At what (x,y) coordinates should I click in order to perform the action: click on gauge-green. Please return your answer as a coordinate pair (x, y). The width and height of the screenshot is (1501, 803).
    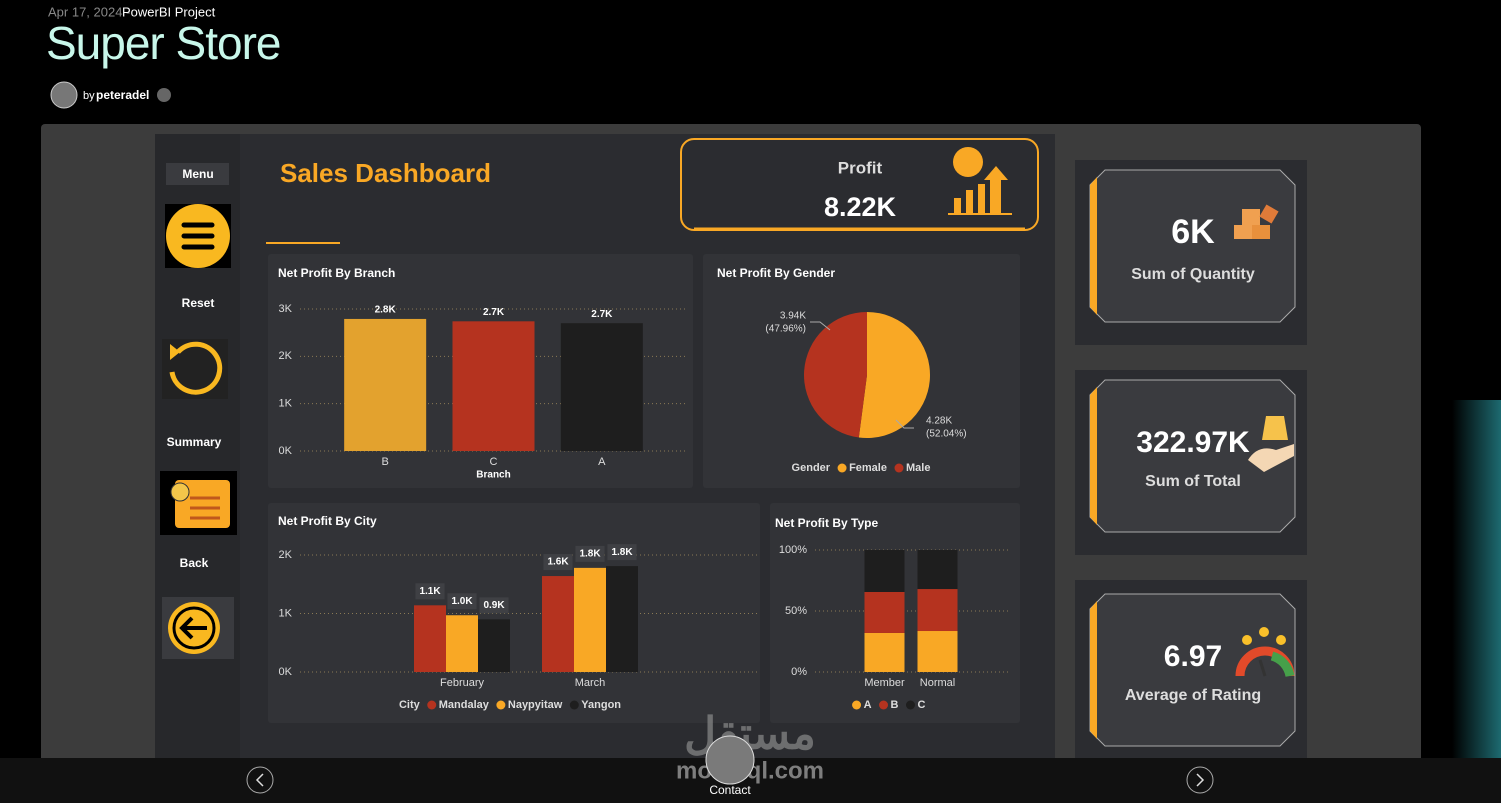
    Looking at the image, I should click on (1282, 664).